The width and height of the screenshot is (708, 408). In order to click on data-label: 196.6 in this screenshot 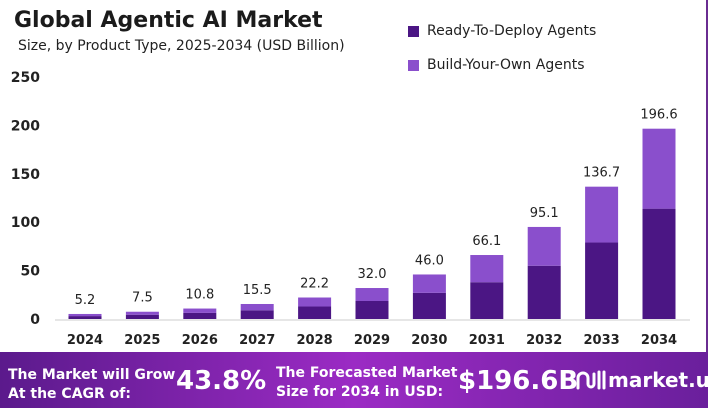, I will do `click(658, 115)`.